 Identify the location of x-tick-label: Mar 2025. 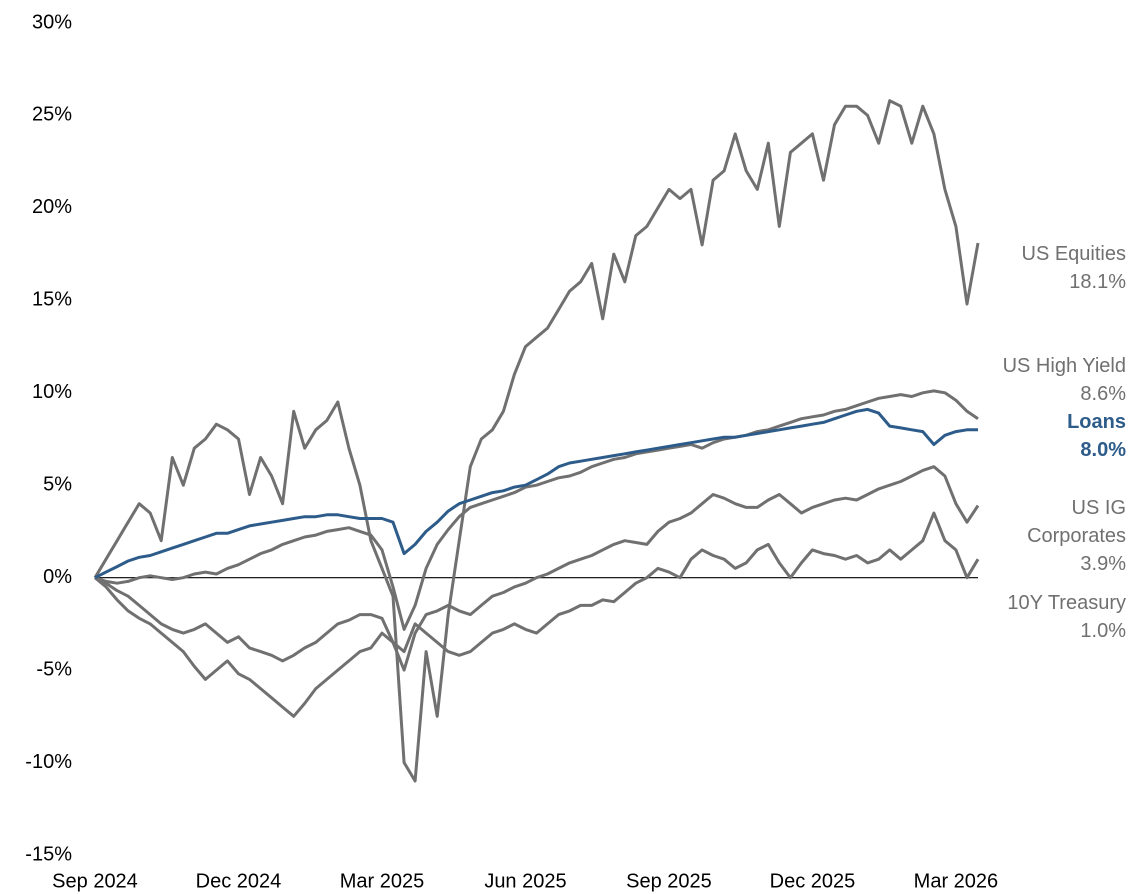
(382, 881).